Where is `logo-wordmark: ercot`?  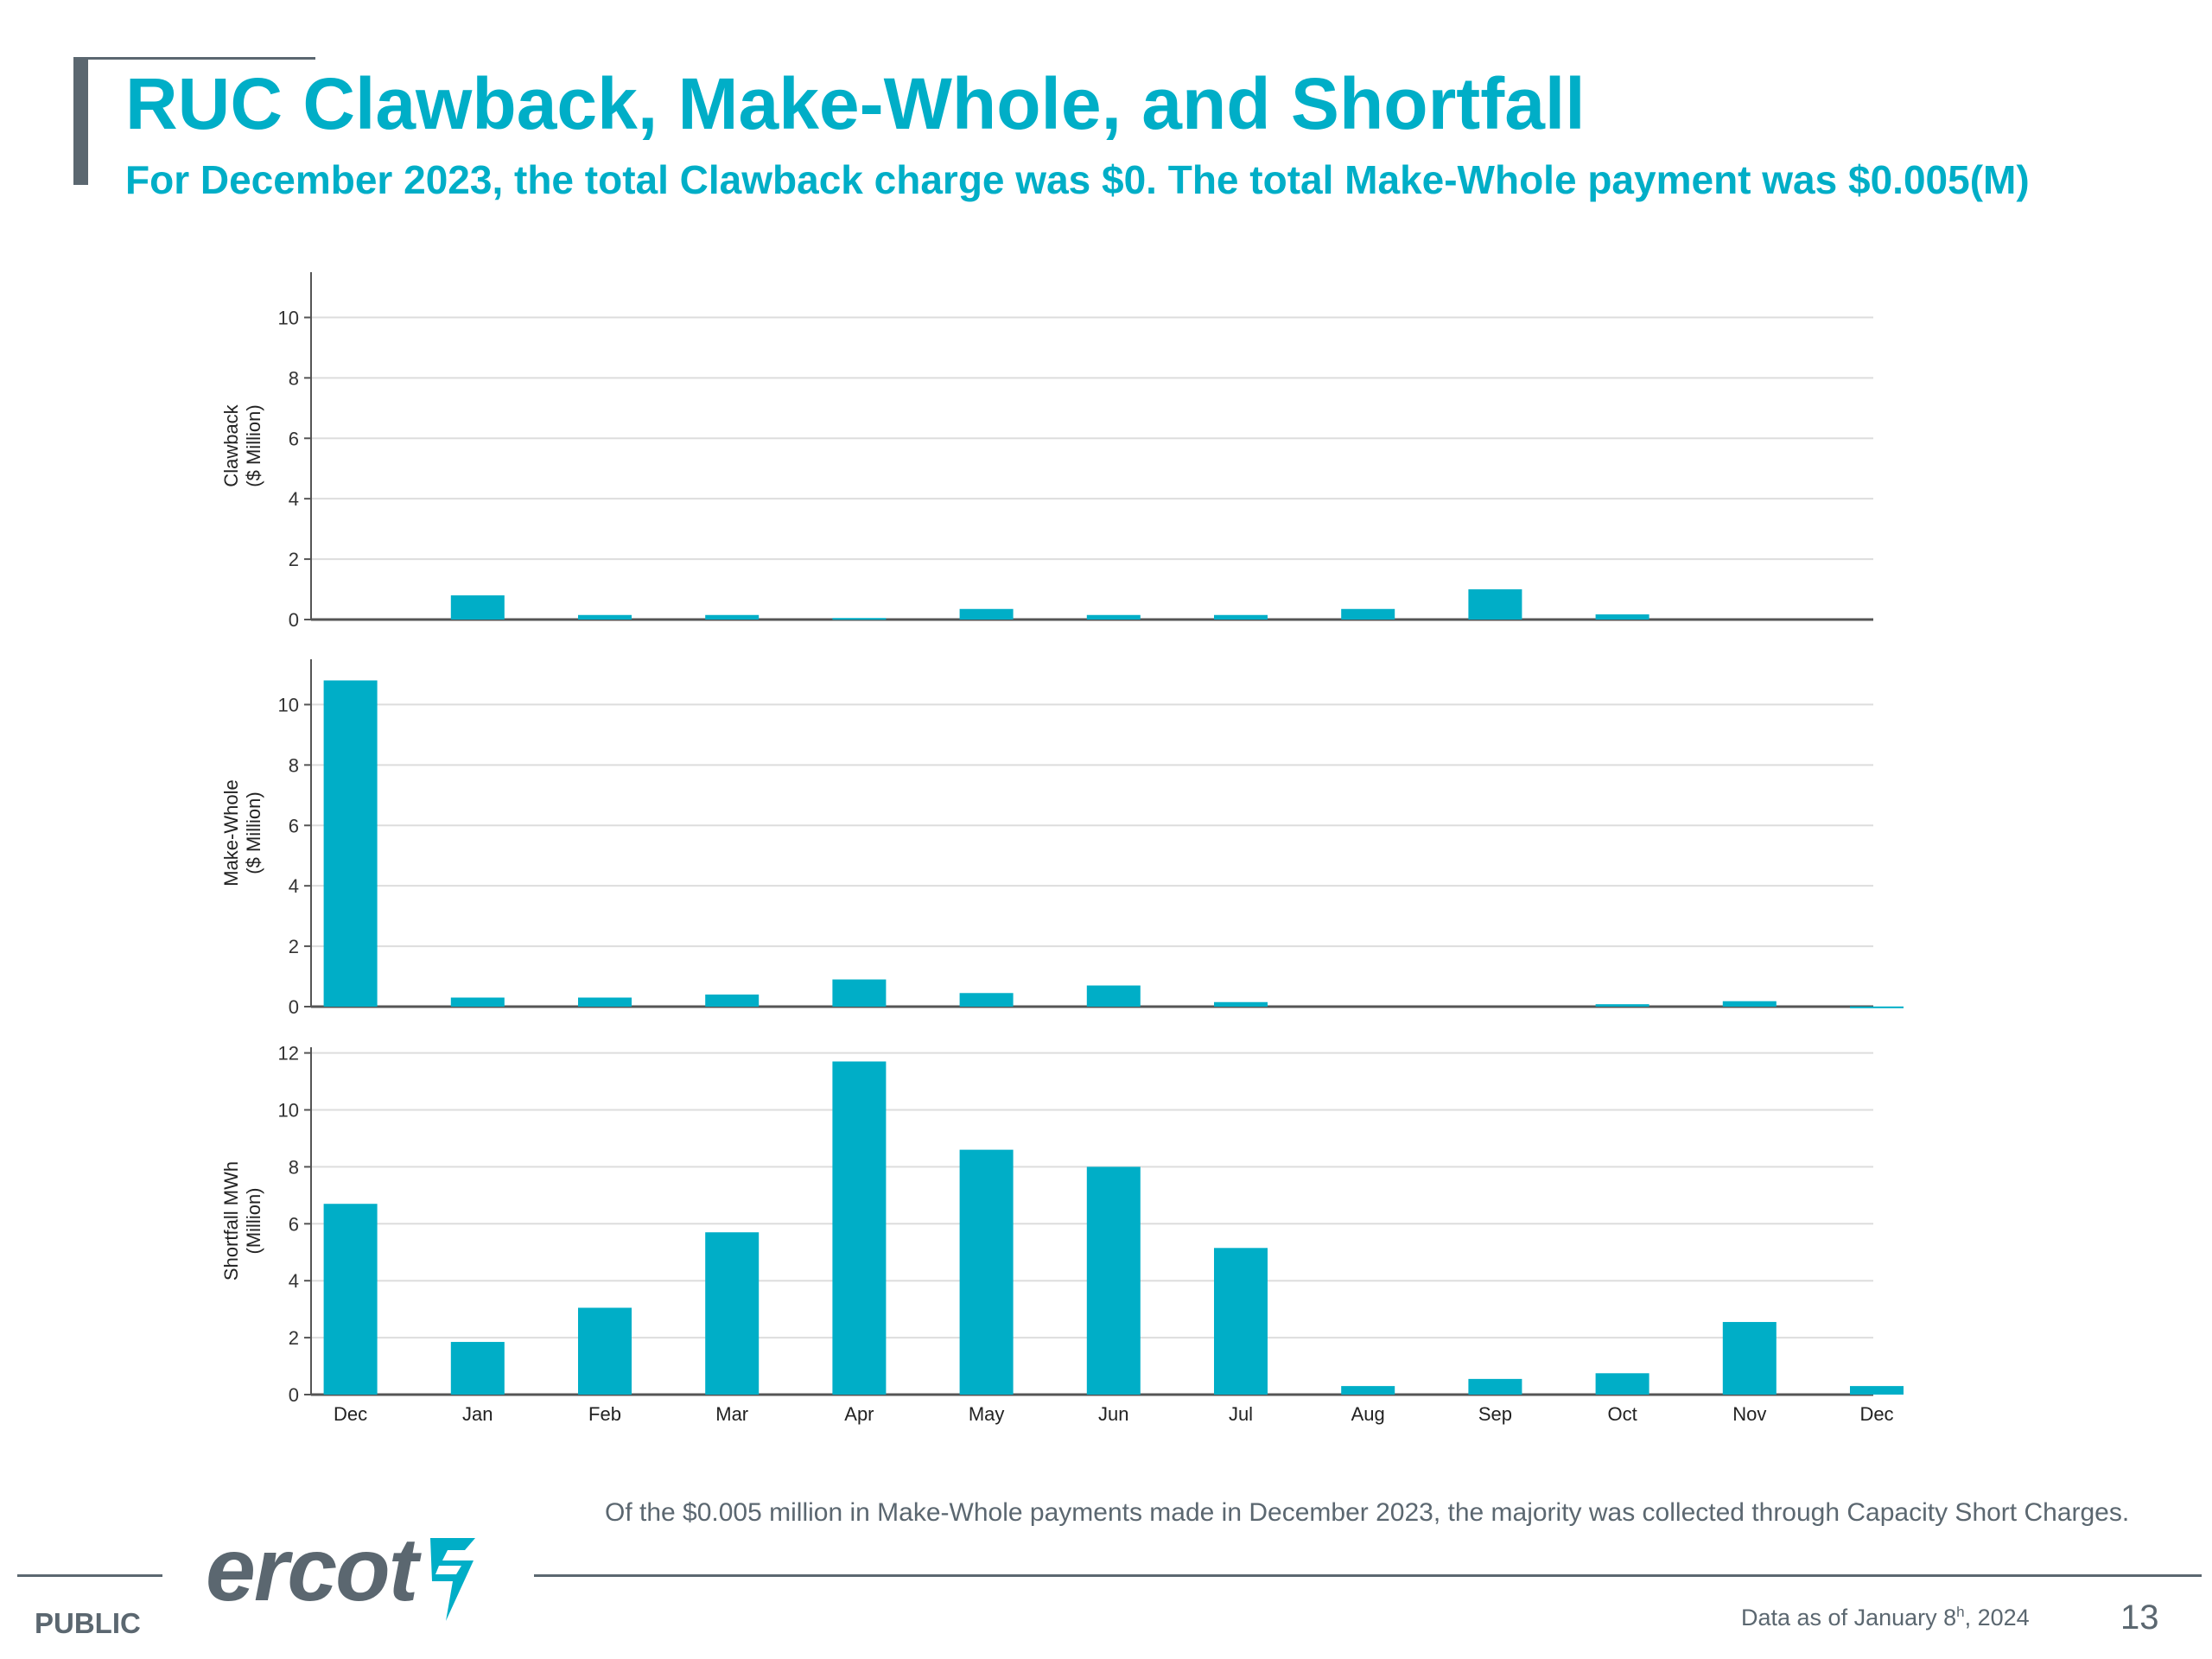 logo-wordmark: ercot is located at coordinates (312, 1570).